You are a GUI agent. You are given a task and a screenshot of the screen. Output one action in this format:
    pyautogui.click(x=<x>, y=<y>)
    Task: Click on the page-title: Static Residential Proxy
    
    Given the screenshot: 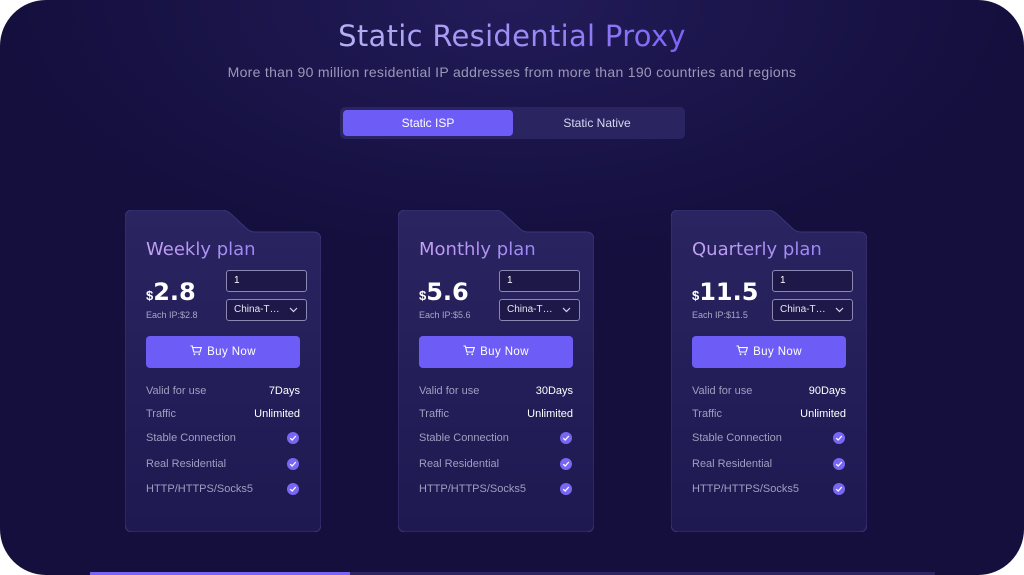 What is the action you would take?
    pyautogui.click(x=512, y=36)
    